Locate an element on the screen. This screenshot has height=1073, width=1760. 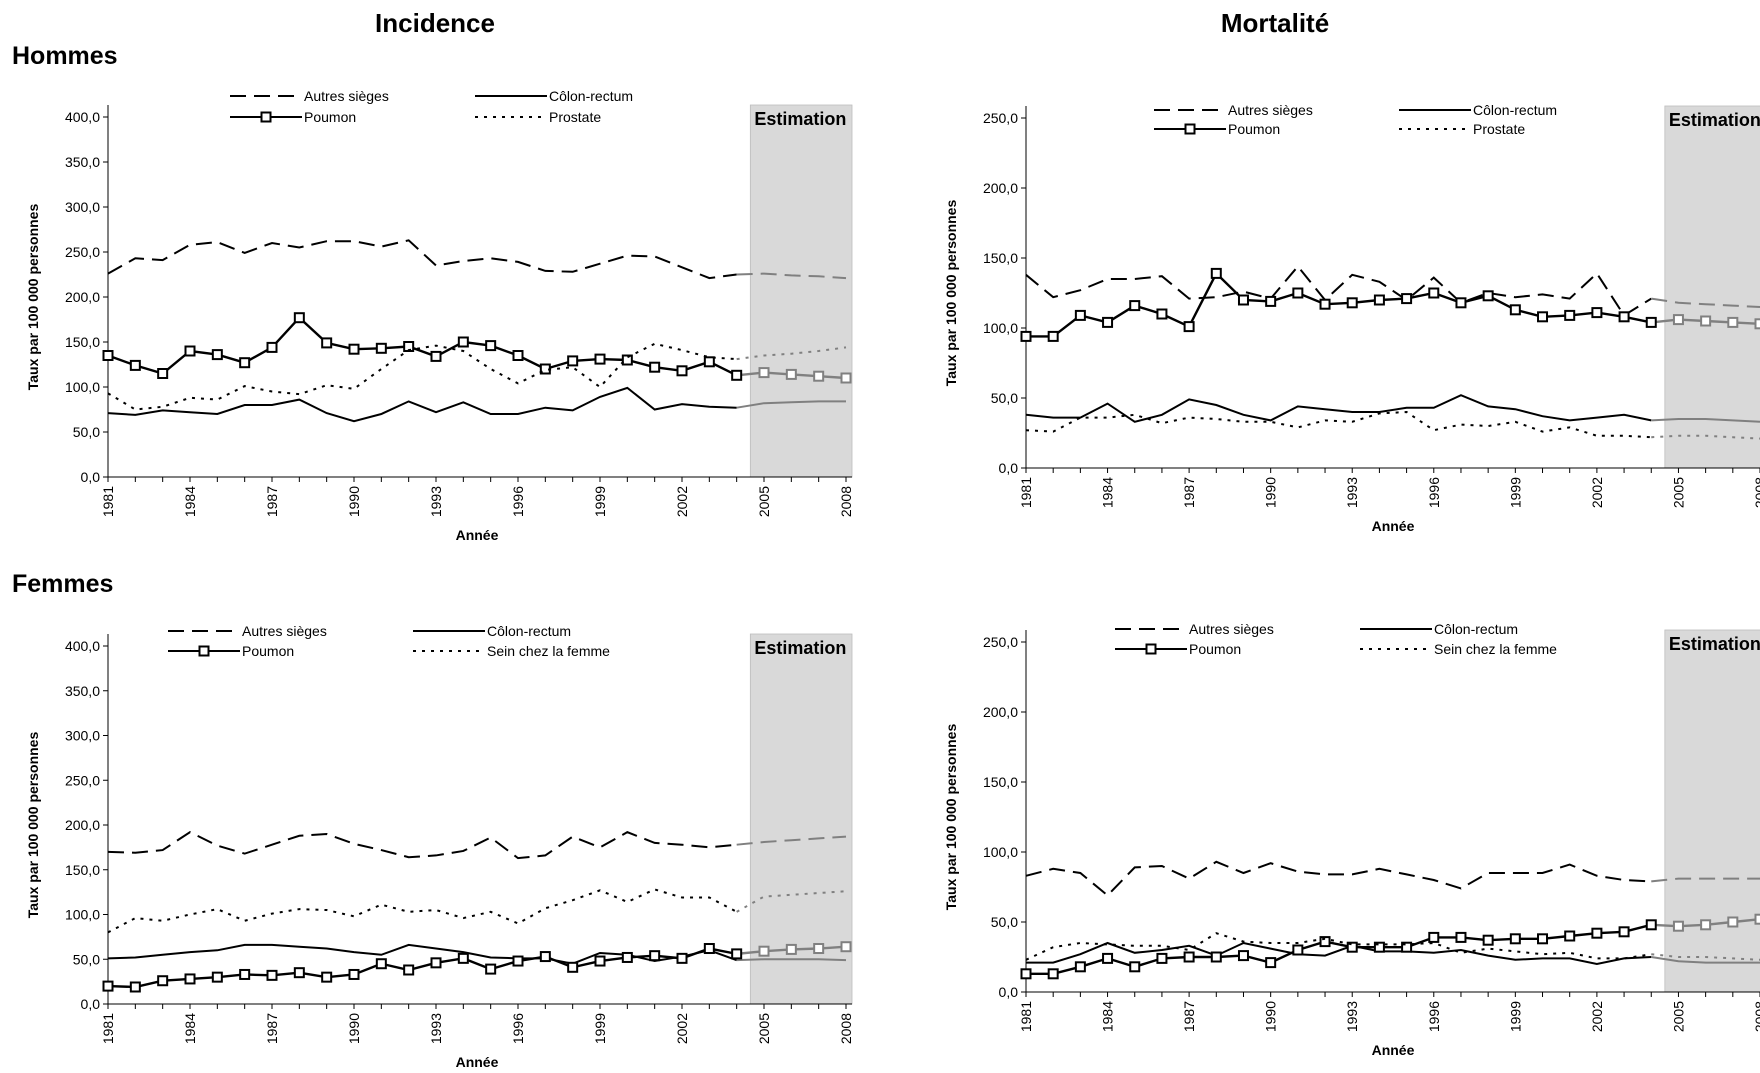
y-tick-label: 0,0 is located at coordinates (91, 1004).